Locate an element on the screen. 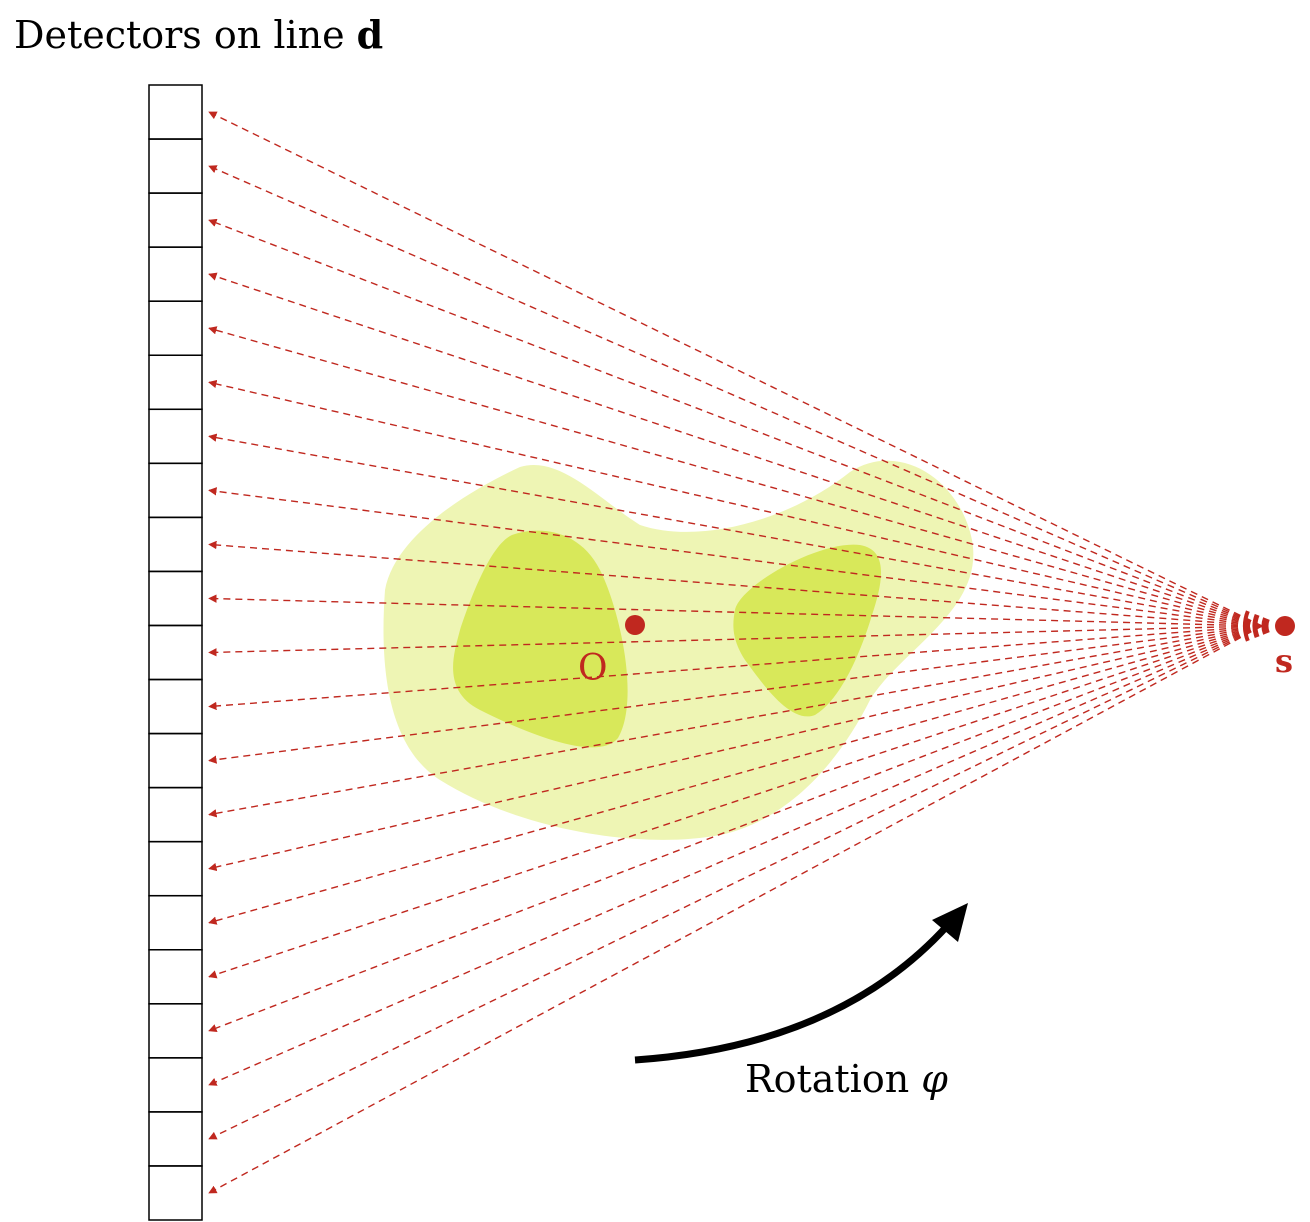 The height and width of the screenshot is (1222, 1310). rotation-arrow is located at coordinates (792, 993).